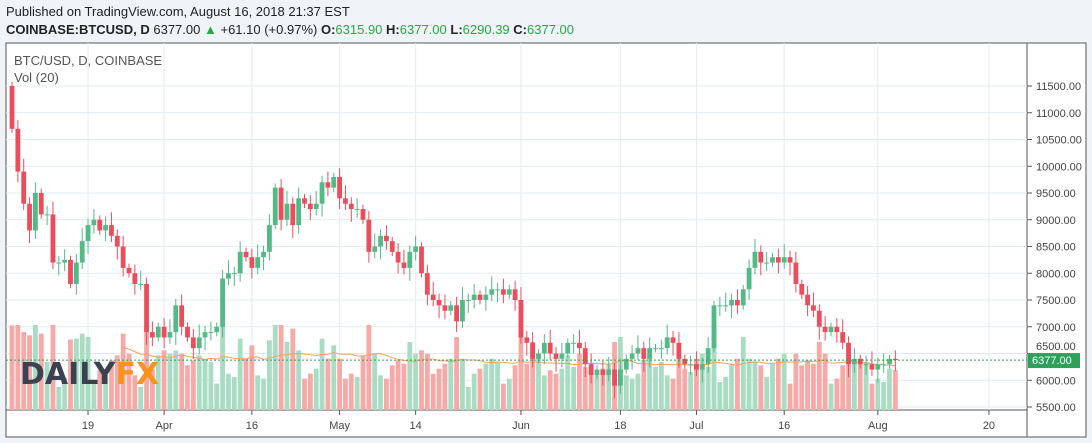 The width and height of the screenshot is (1092, 443). I want to click on high-label: H:, so click(393, 29).